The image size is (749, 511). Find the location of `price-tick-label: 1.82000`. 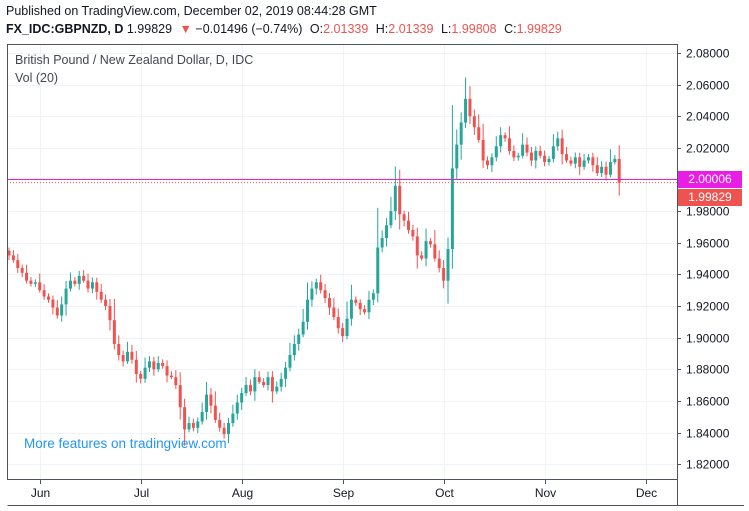

price-tick-label: 1.82000 is located at coordinates (708, 465).